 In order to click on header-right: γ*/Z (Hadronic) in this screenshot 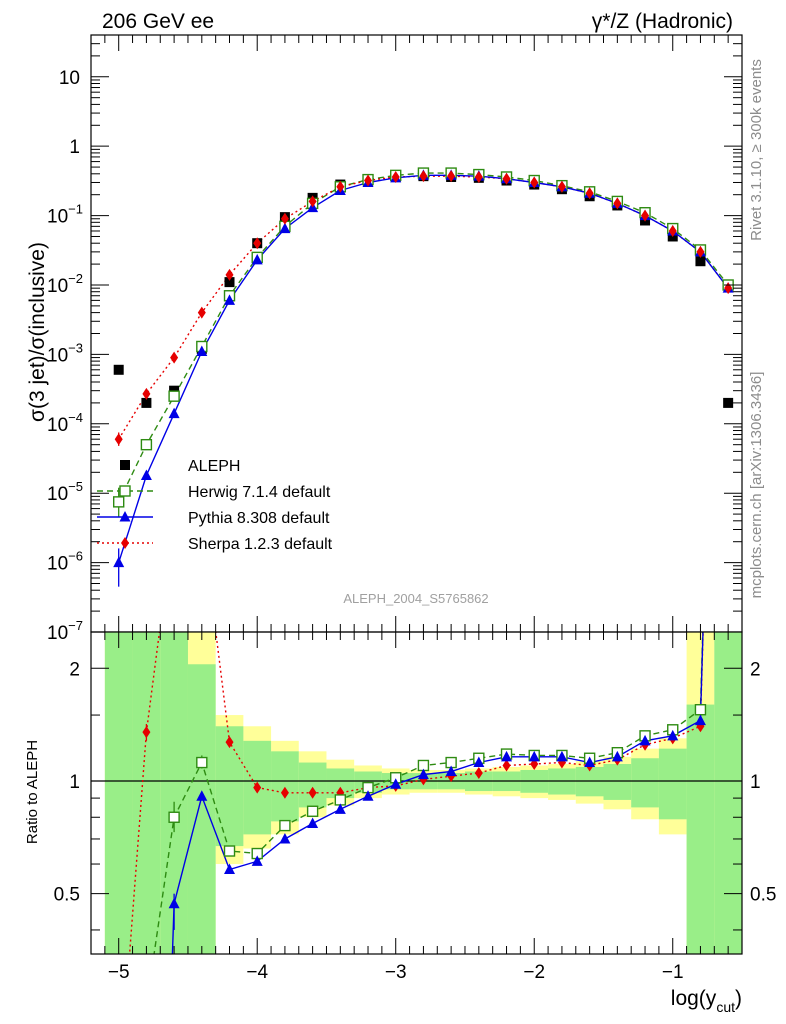, I will do `click(662, 21)`.